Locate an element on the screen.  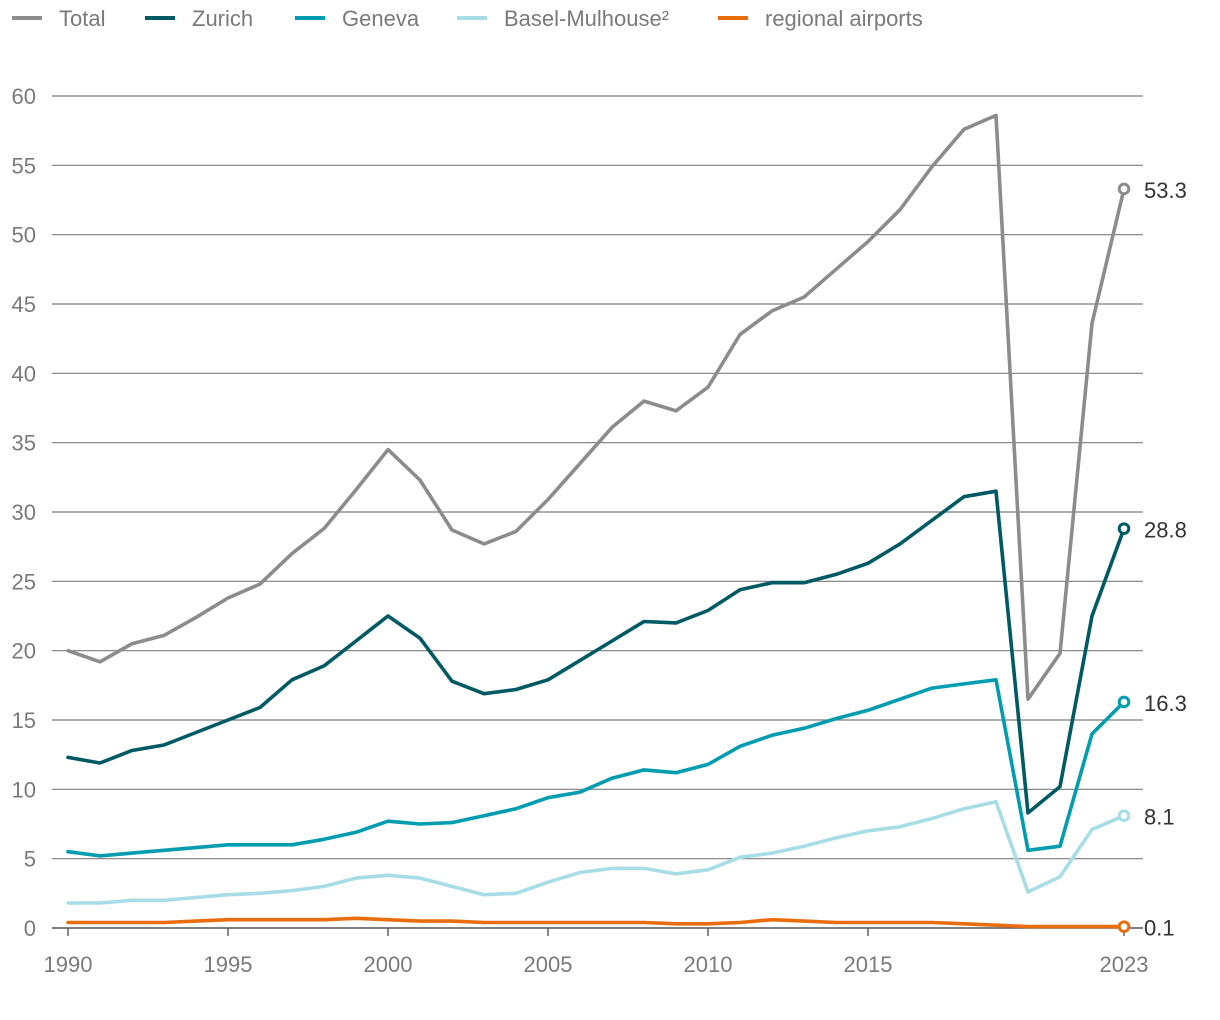
x-tick-label-2010: 2010 is located at coordinates (708, 964).